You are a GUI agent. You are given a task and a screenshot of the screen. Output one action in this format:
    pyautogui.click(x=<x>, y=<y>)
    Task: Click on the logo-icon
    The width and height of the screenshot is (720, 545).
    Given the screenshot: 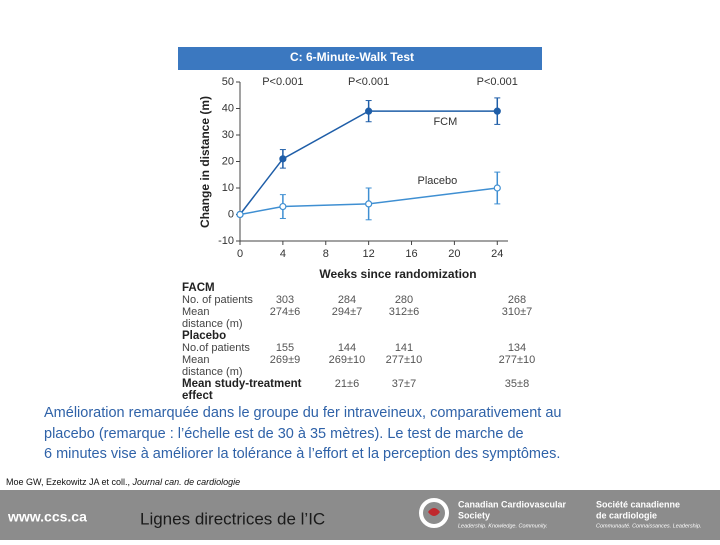 What is the action you would take?
    pyautogui.click(x=434, y=513)
    